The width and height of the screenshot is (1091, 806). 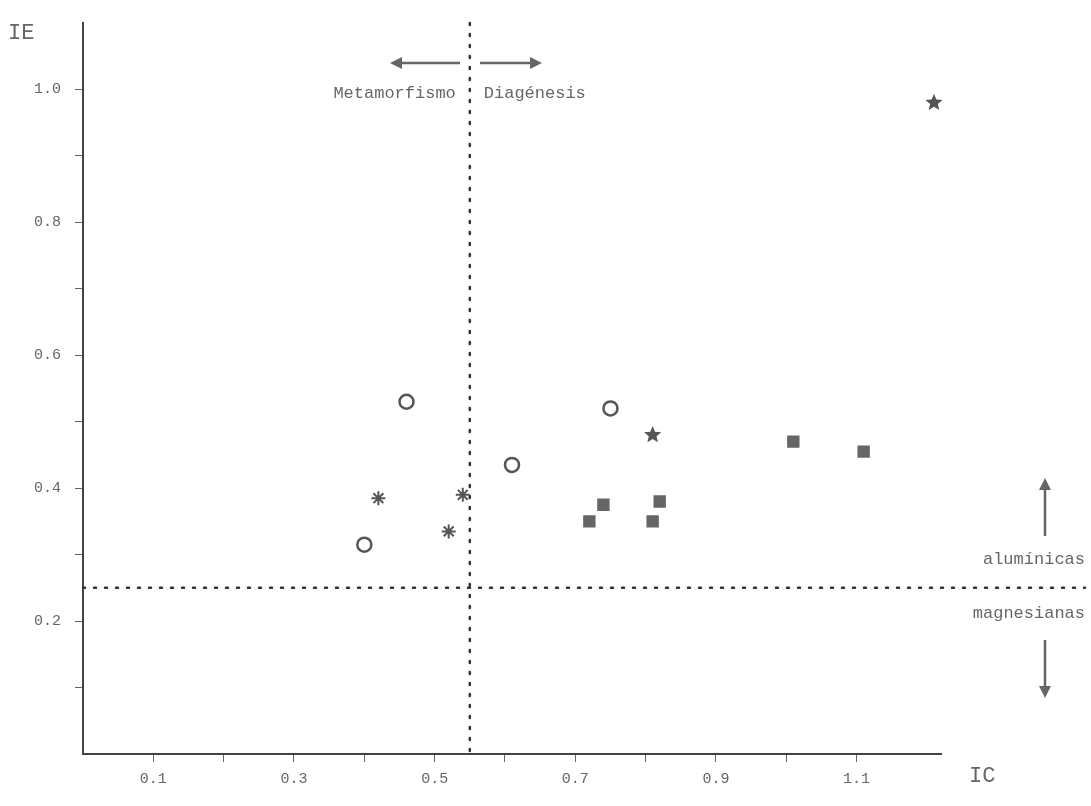 What do you see at coordinates (982, 776) in the screenshot?
I see `x-axis-title: IC` at bounding box center [982, 776].